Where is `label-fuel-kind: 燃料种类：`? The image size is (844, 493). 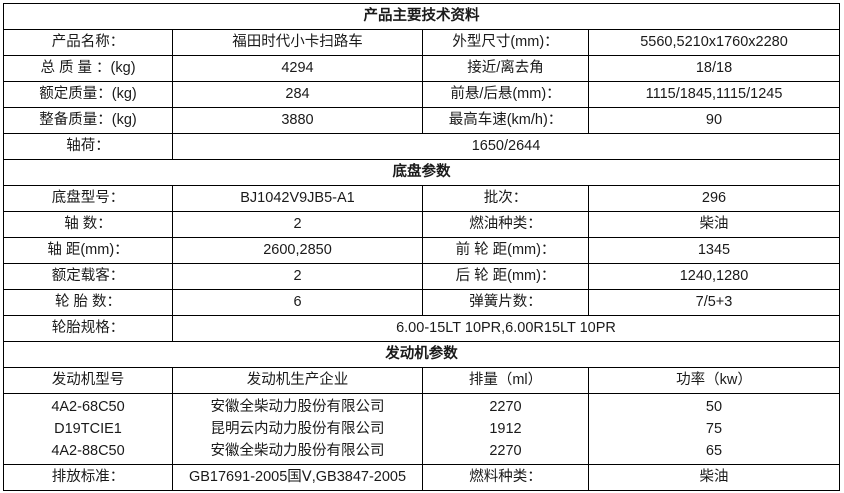
label-fuel-kind: 燃料种类： is located at coordinates (505, 477).